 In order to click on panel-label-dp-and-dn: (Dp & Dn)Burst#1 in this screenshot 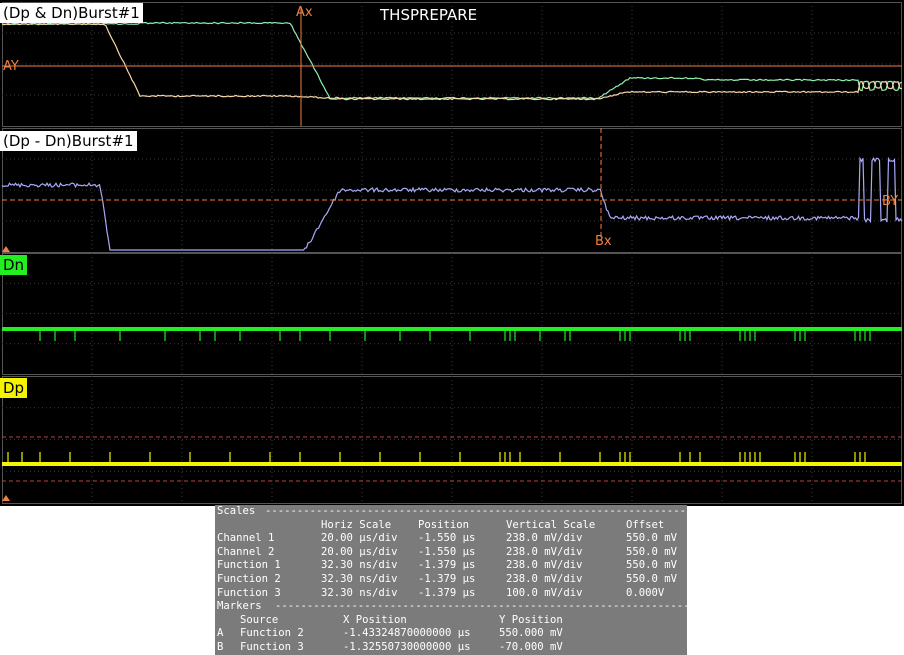, I will do `click(71, 13)`.